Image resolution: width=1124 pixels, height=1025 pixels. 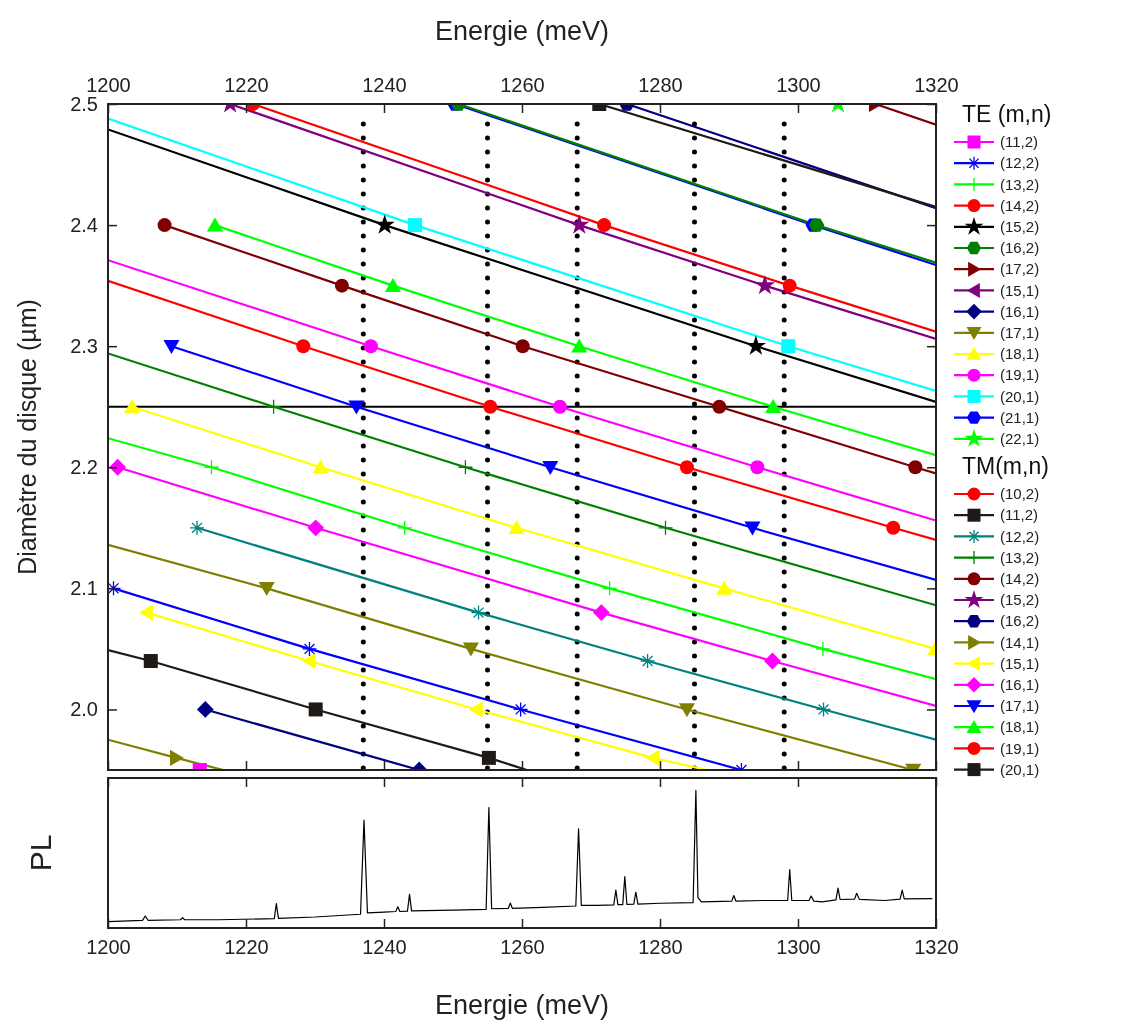 What do you see at coordinates (1020, 642) in the screenshot?
I see `legend-label: (14,1)` at bounding box center [1020, 642].